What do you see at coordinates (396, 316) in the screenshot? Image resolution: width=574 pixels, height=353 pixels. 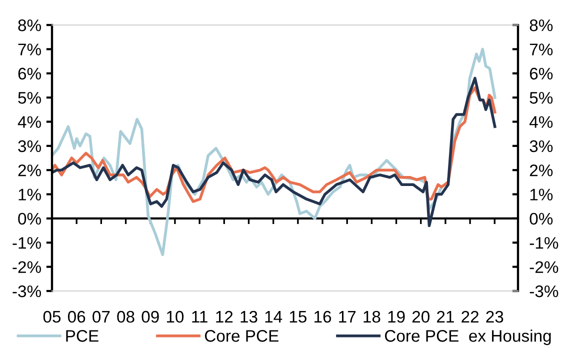 I see `x-tick-label: 19` at bounding box center [396, 316].